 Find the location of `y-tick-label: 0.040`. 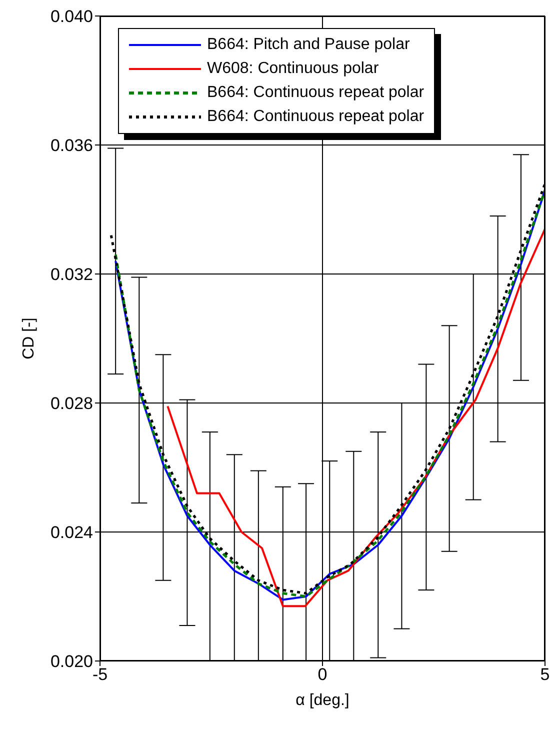

y-tick-label: 0.040 is located at coordinates (71, 16).